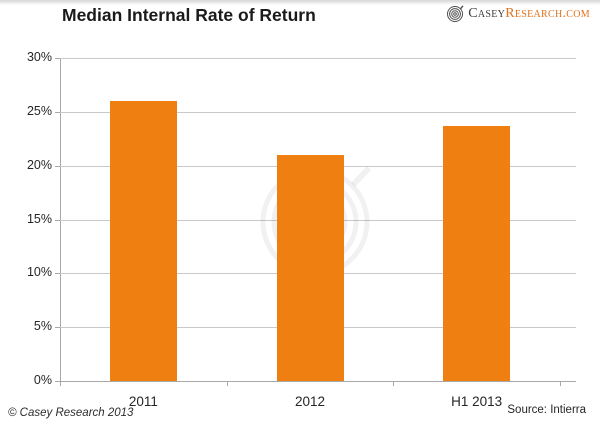 The height and width of the screenshot is (431, 600). I want to click on y-tick-label: 5%, so click(42, 326).